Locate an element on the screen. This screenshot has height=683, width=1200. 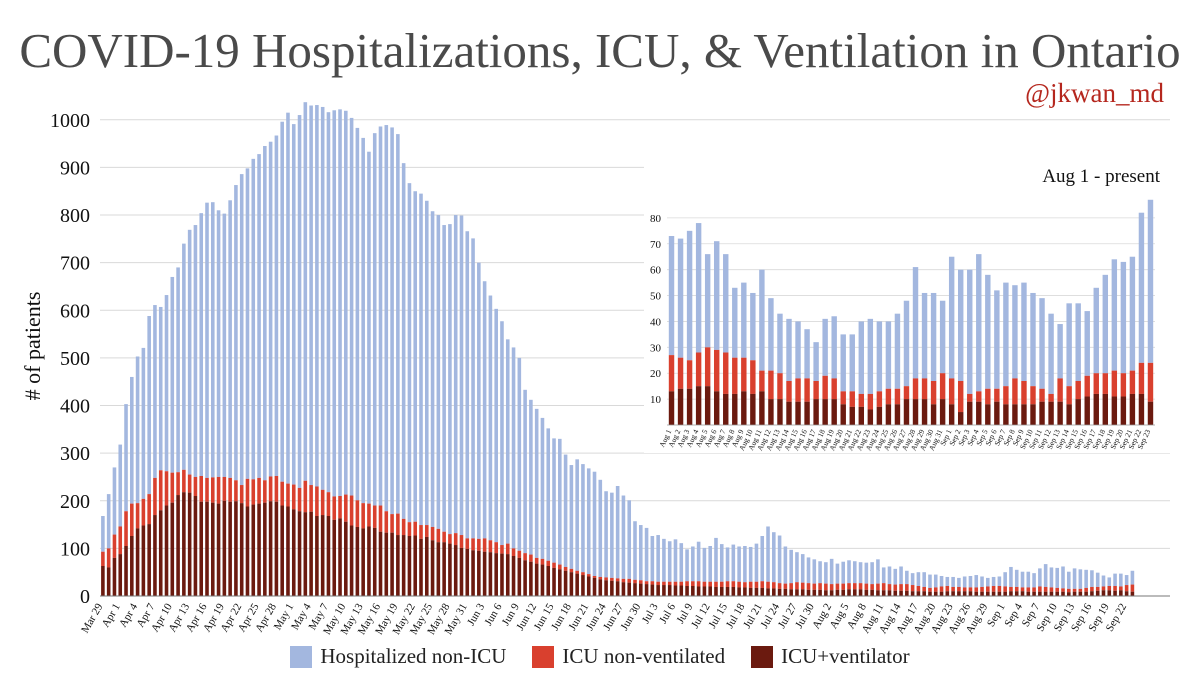
inset-y-tick-label: 80 is located at coordinates (656, 219).